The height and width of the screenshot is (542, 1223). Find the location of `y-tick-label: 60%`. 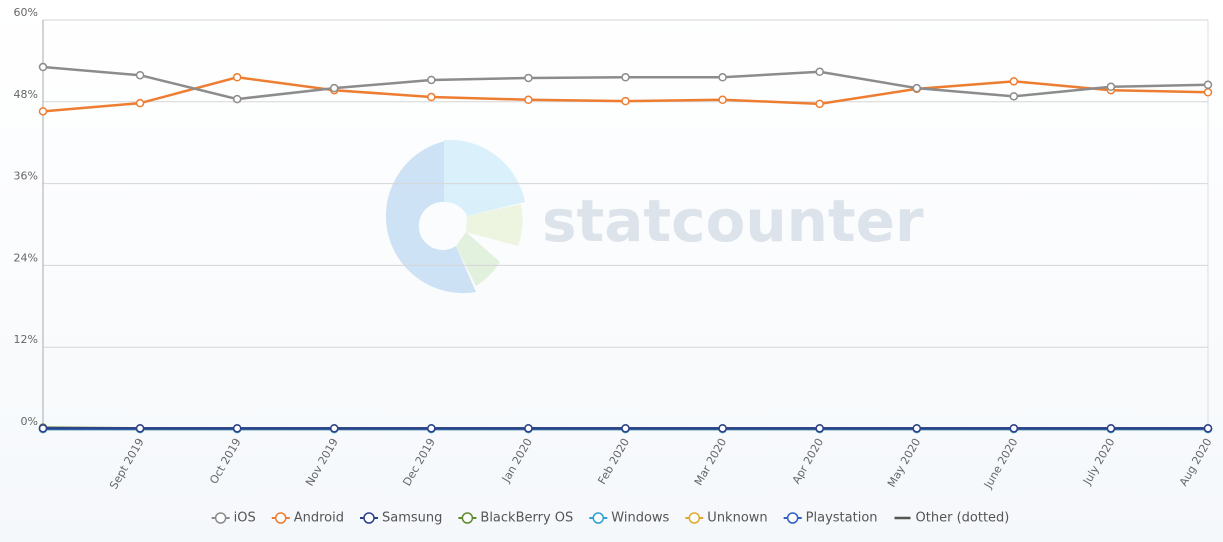

y-tick-label: 60% is located at coordinates (26, 12).